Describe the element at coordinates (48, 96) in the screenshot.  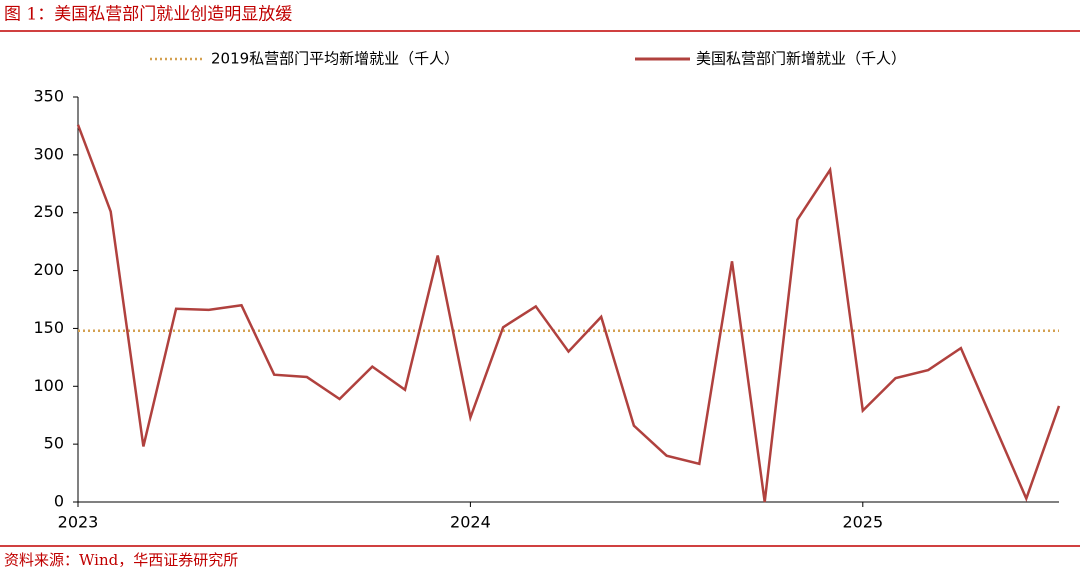
I see `y-tick-label: 350` at that location.